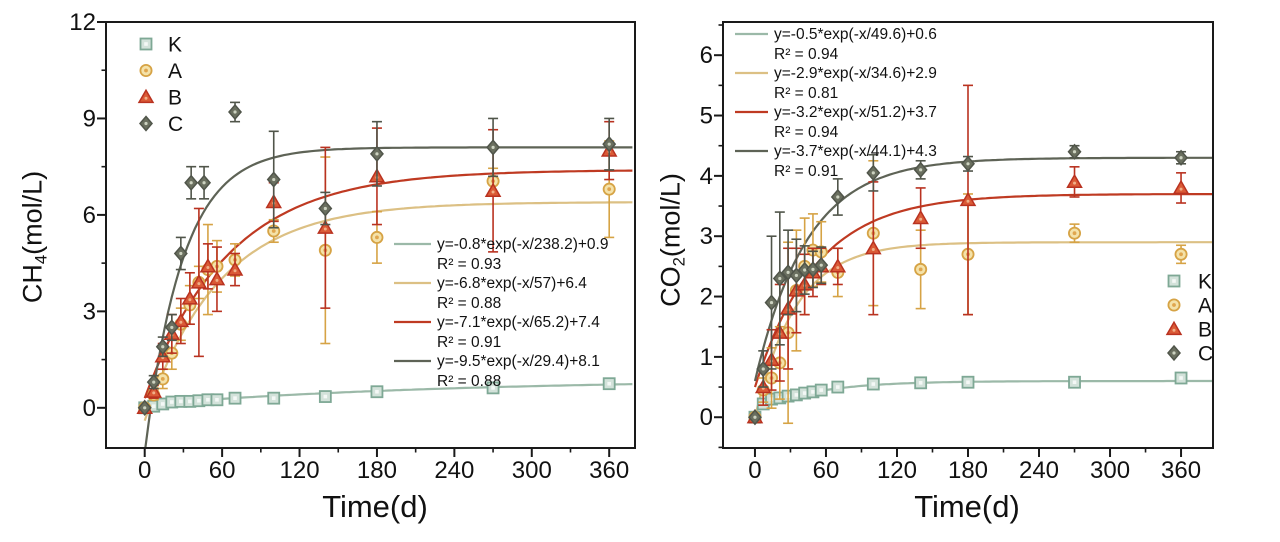 This screenshot has width=1280, height=542. What do you see at coordinates (469, 264) in the screenshot?
I see `equation-r2-K: R² = 0.93` at bounding box center [469, 264].